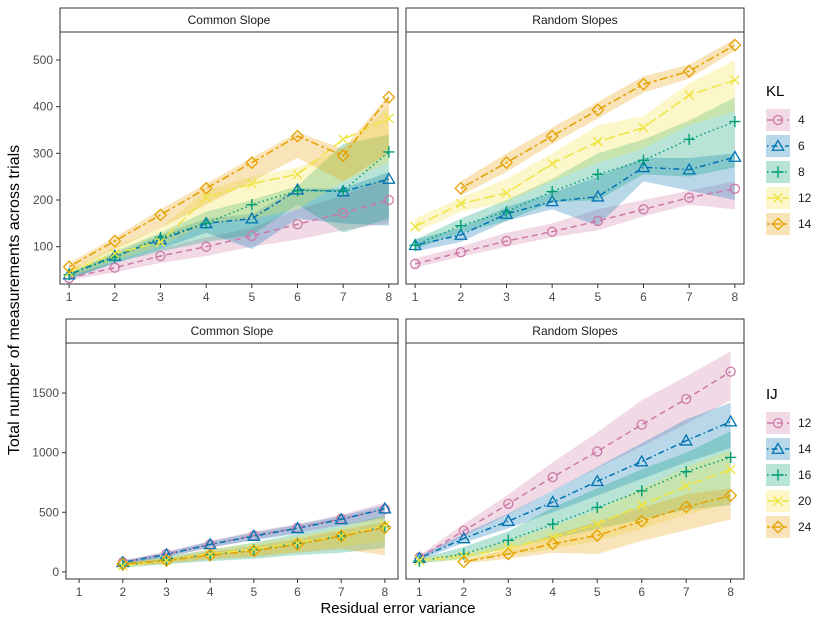 This screenshot has height=623, width=830. I want to click on data-point-ij-common-14-x7, so click(341, 518).